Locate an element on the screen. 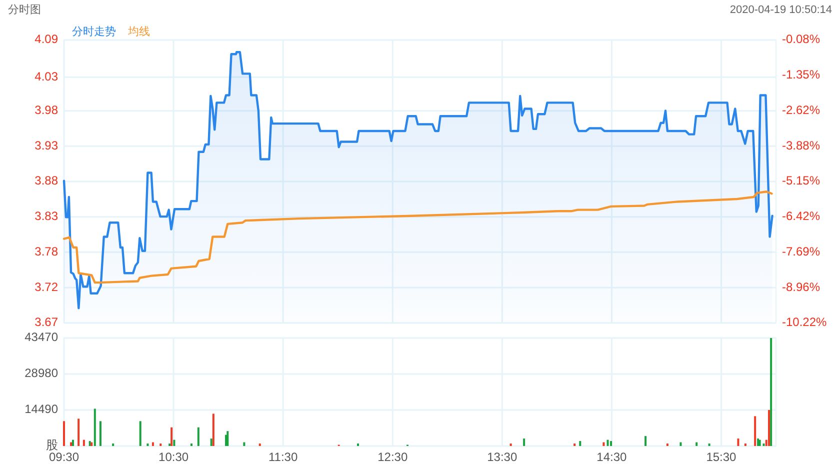 The image size is (840, 470). y2-tick-label: -1.35% is located at coordinates (801, 75).